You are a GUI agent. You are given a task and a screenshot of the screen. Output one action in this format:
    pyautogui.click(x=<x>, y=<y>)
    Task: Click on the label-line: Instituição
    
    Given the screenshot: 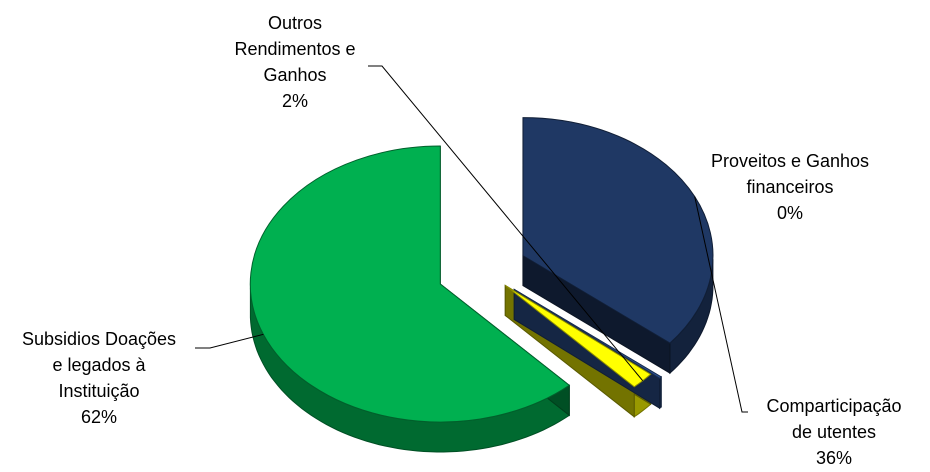 What is the action you would take?
    pyautogui.click(x=99, y=391)
    